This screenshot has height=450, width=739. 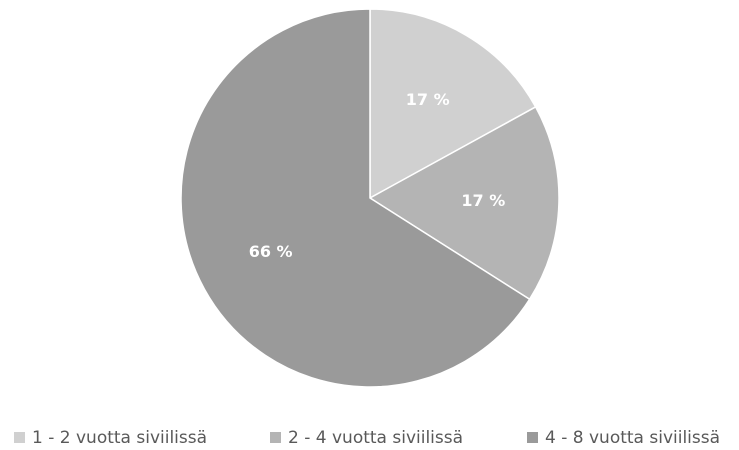 I want to click on data-label: 66 %, so click(x=271, y=251).